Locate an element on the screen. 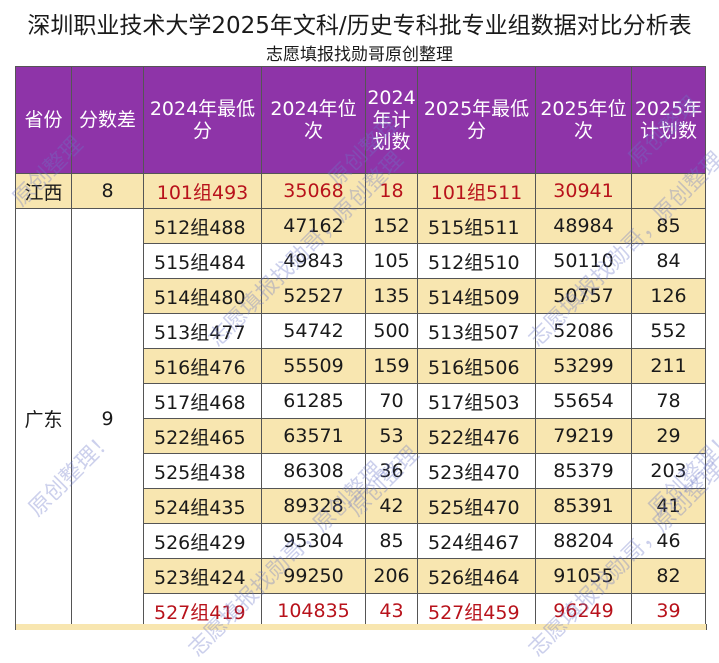 Image resolution: width=719 pixels, height=663 pixels. min-2024-cell: 525组438 is located at coordinates (202, 471).